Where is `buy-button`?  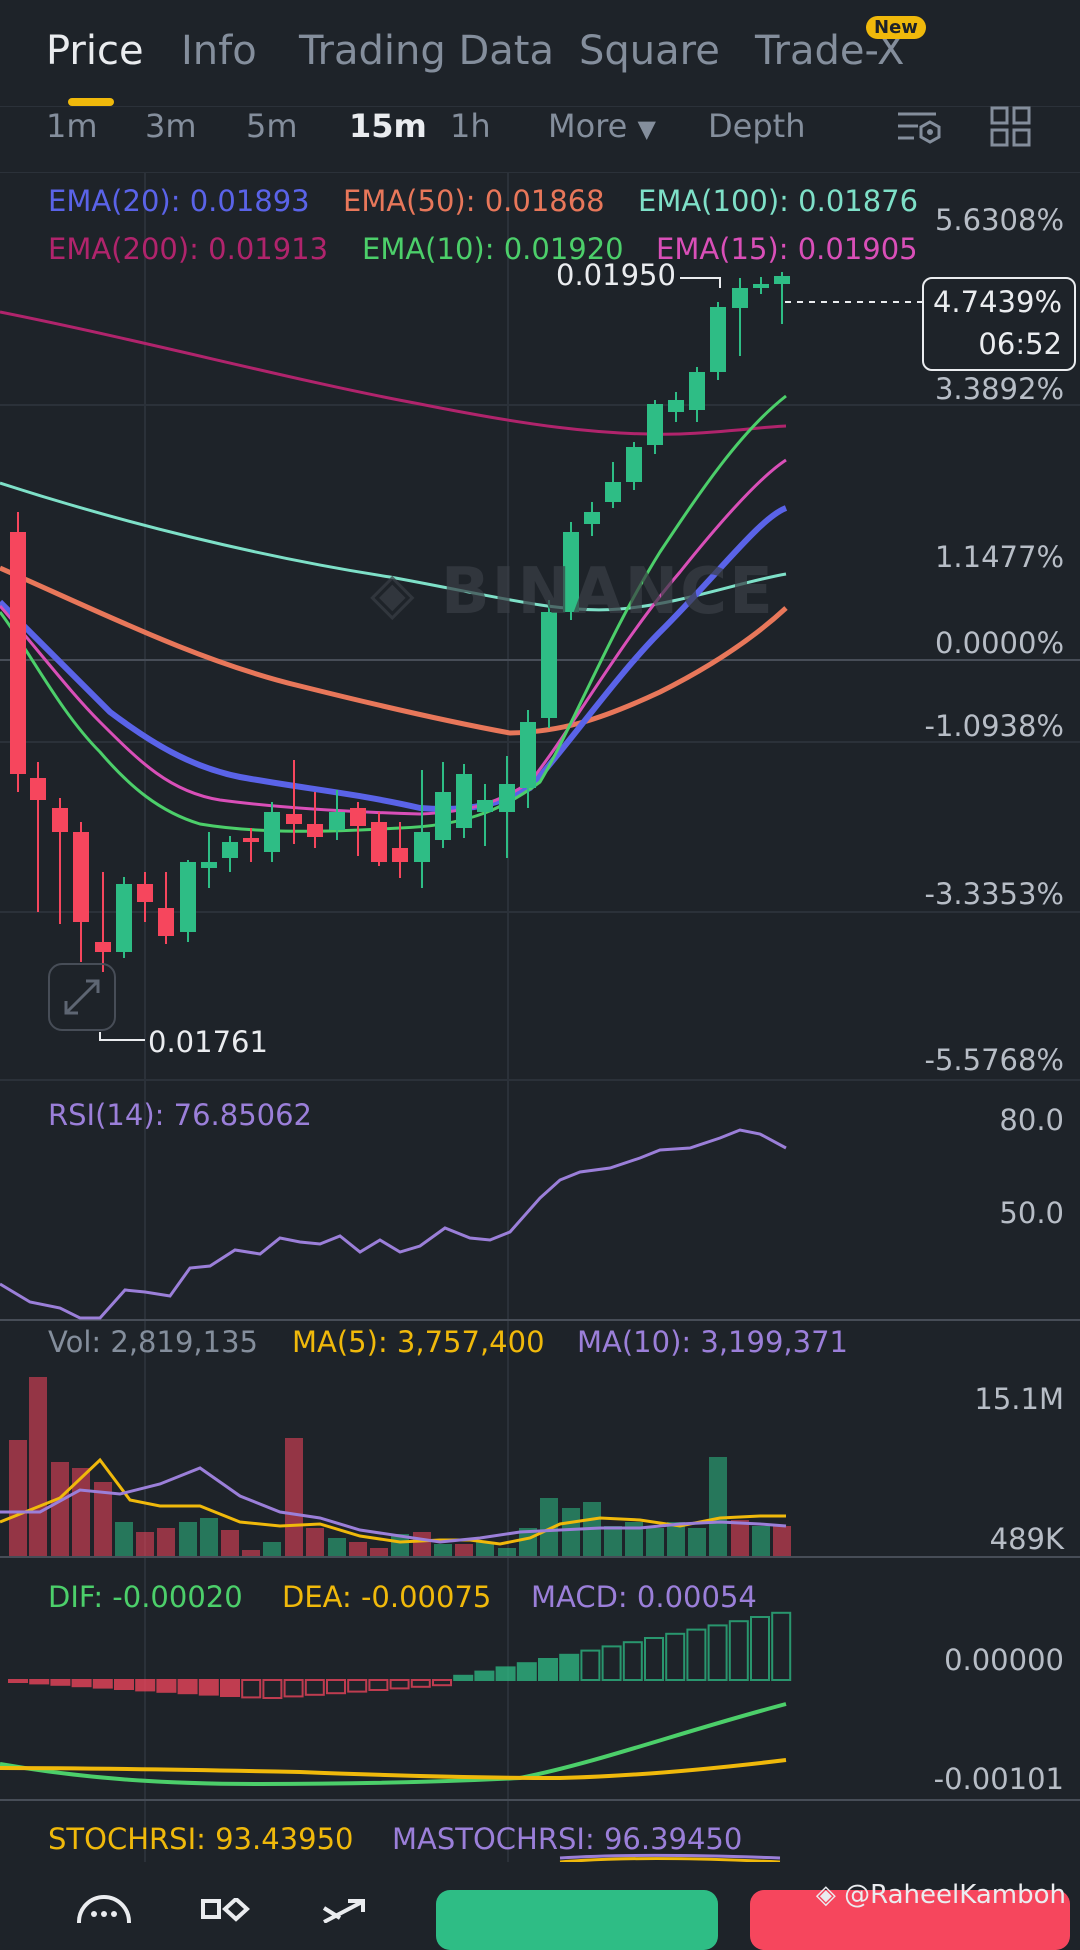 buy-button is located at coordinates (577, 1920).